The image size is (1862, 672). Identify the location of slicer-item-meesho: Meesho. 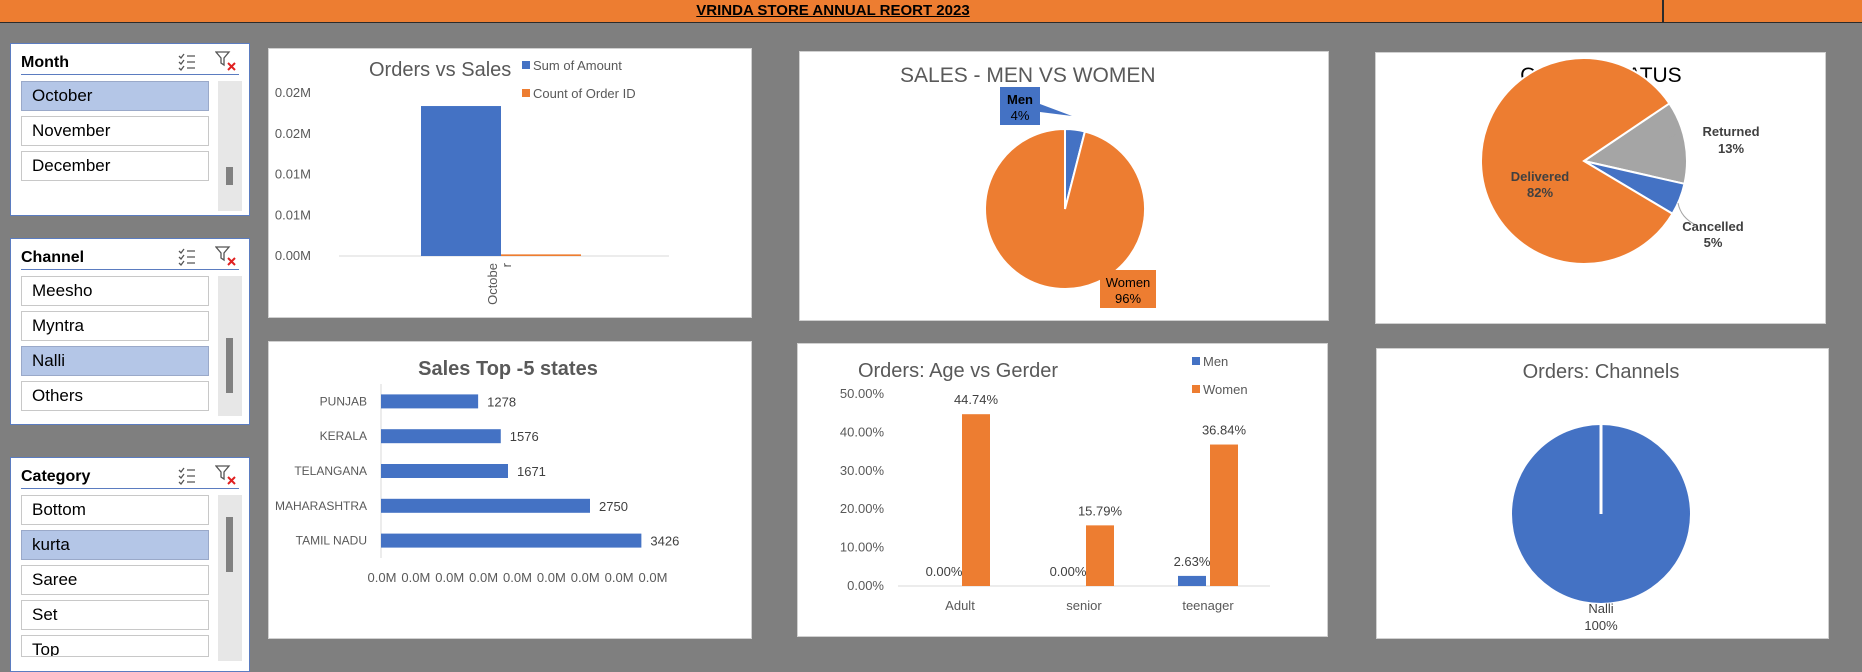
(115, 291).